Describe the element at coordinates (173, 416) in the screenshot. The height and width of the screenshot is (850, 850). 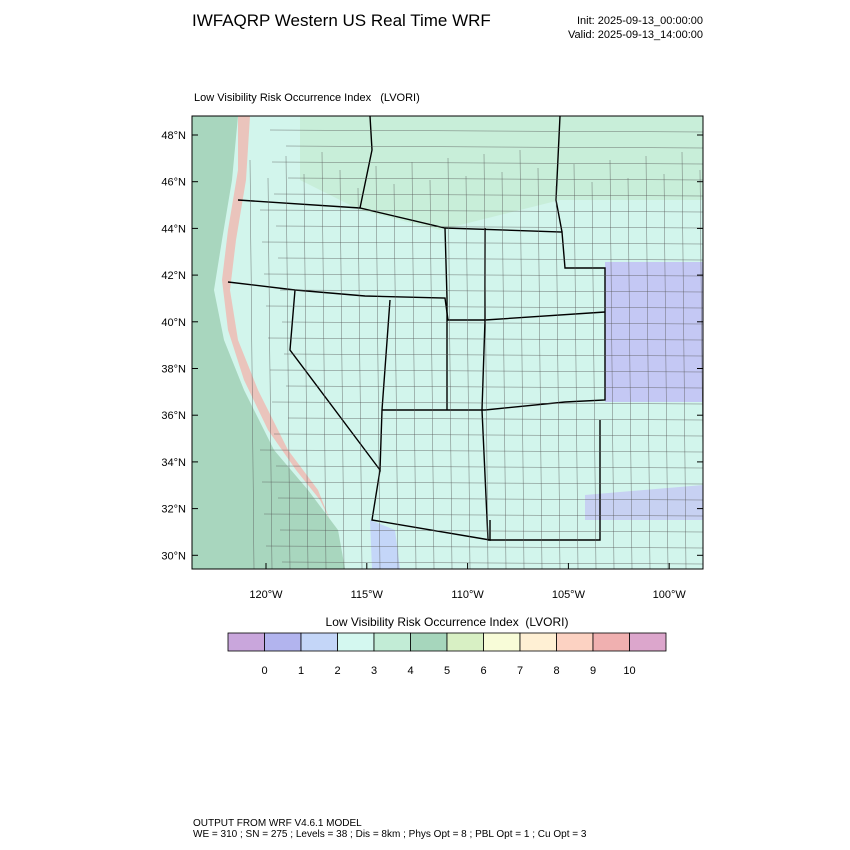
I see `lat-label: 36°N` at that location.